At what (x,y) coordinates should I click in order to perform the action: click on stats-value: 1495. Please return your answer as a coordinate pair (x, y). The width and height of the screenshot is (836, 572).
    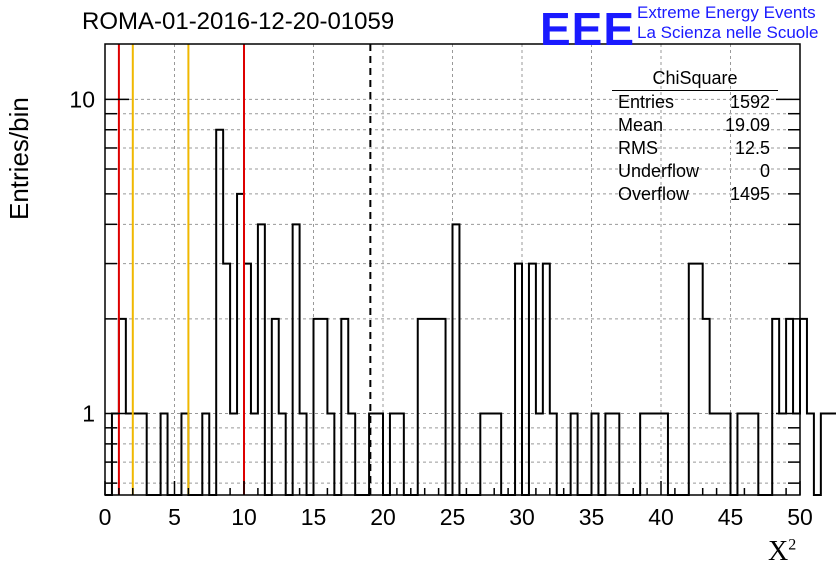
    Looking at the image, I should click on (749, 194).